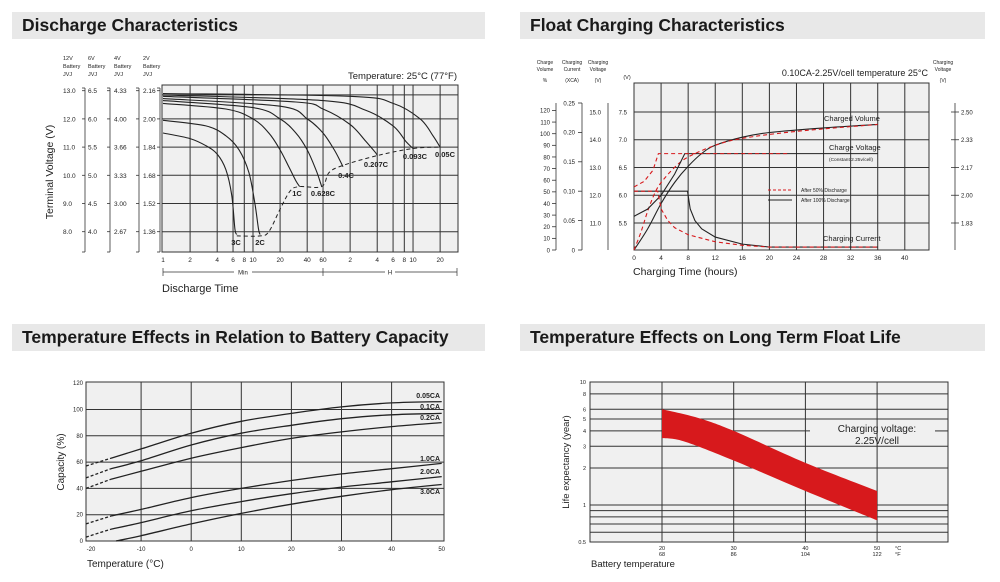 This screenshot has height=582, width=1000. I want to click on x-tick-label: 32, so click(851, 258).